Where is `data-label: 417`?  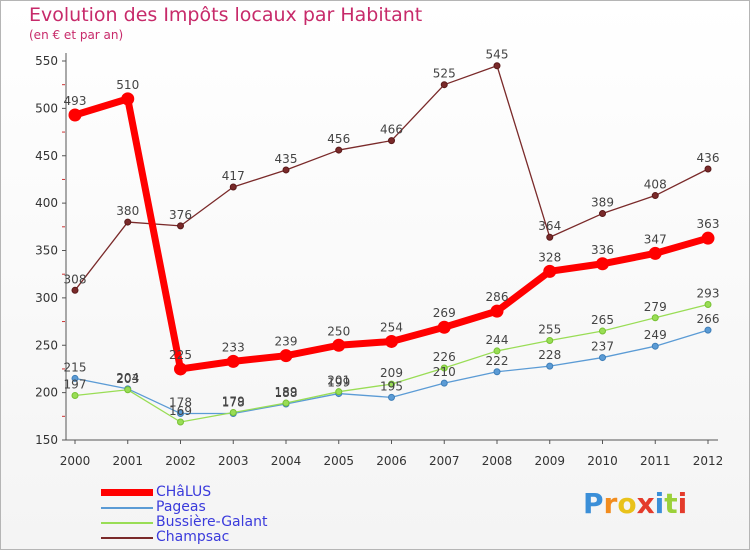 data-label: 417 is located at coordinates (233, 176).